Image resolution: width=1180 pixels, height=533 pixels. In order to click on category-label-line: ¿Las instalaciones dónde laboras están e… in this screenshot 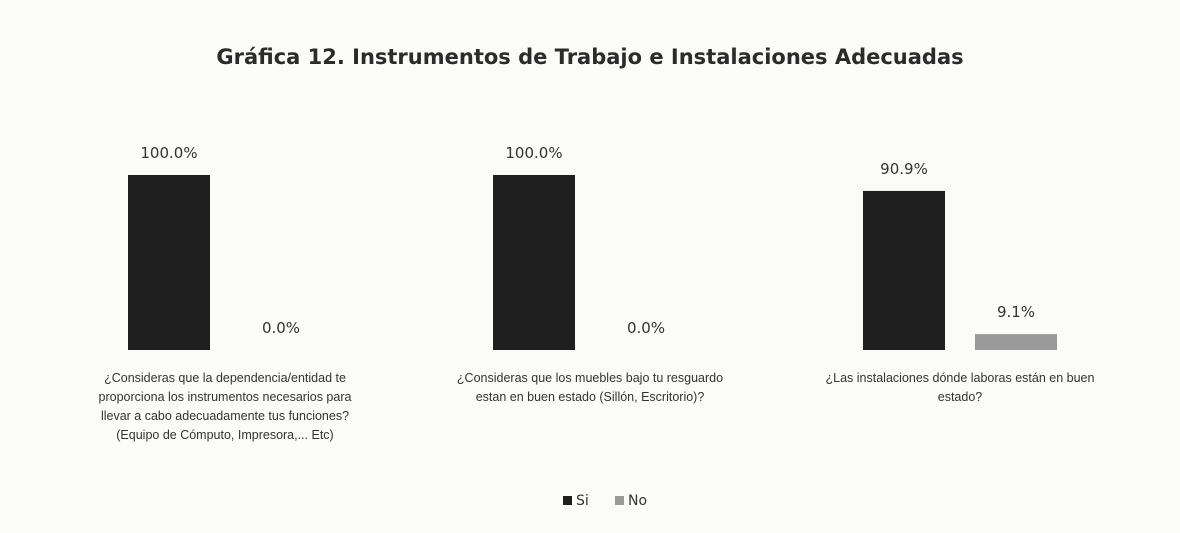, I will do `click(960, 378)`.